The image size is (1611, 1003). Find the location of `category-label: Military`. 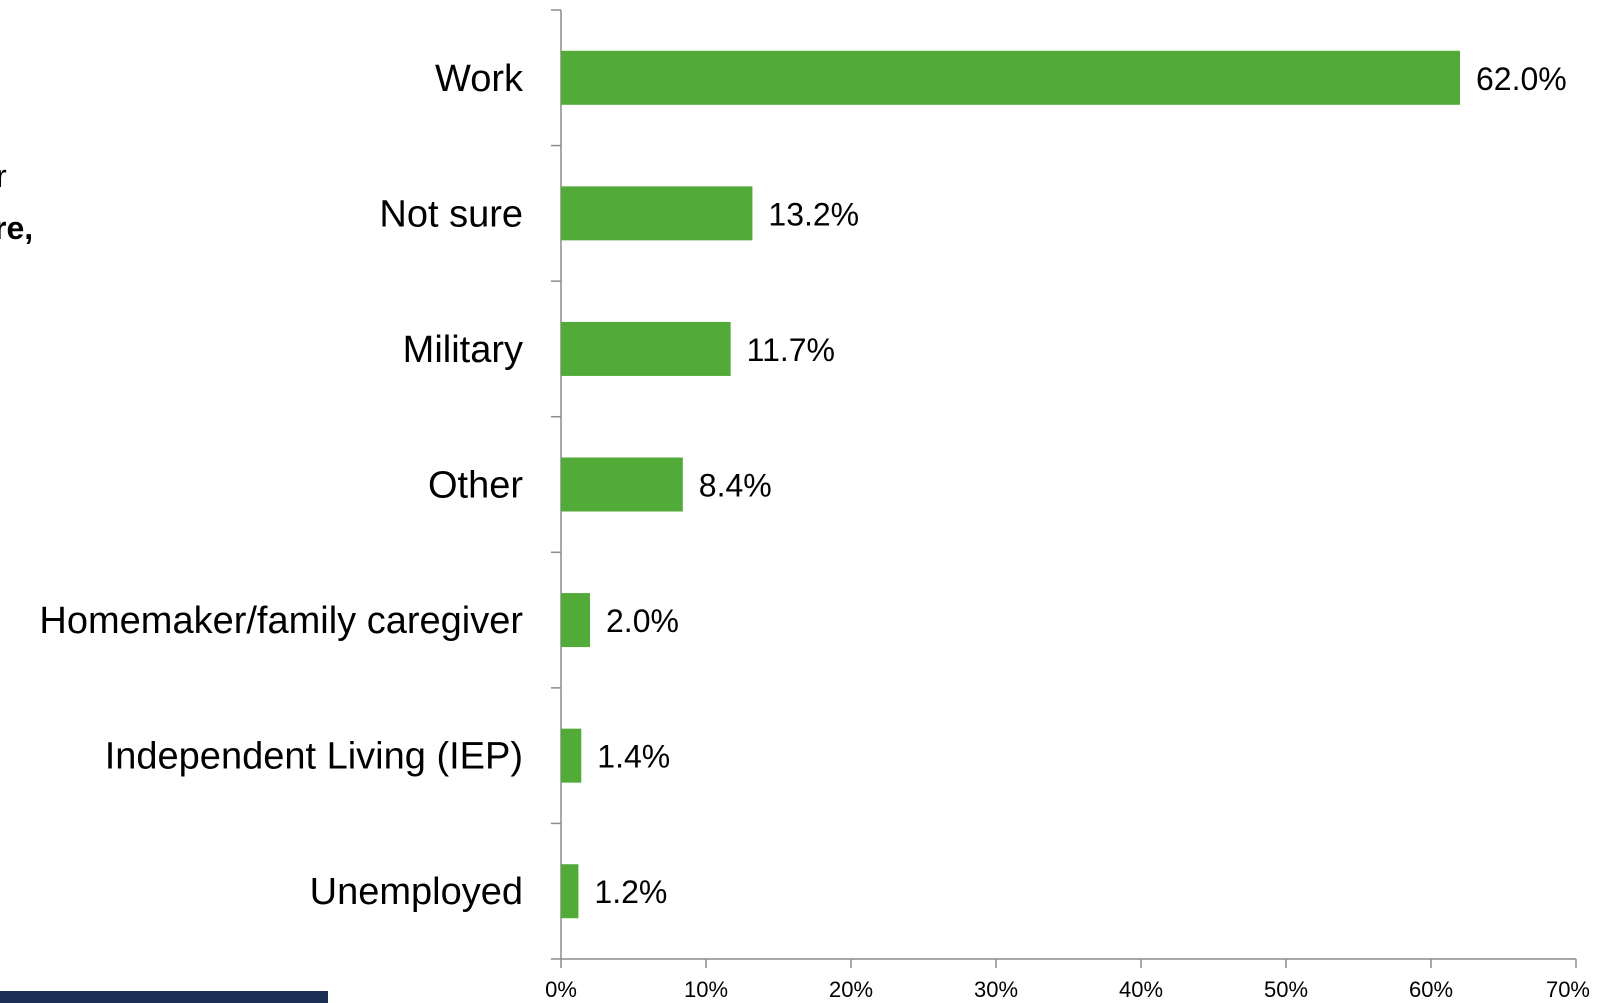

category-label: Military is located at coordinates (463, 350).